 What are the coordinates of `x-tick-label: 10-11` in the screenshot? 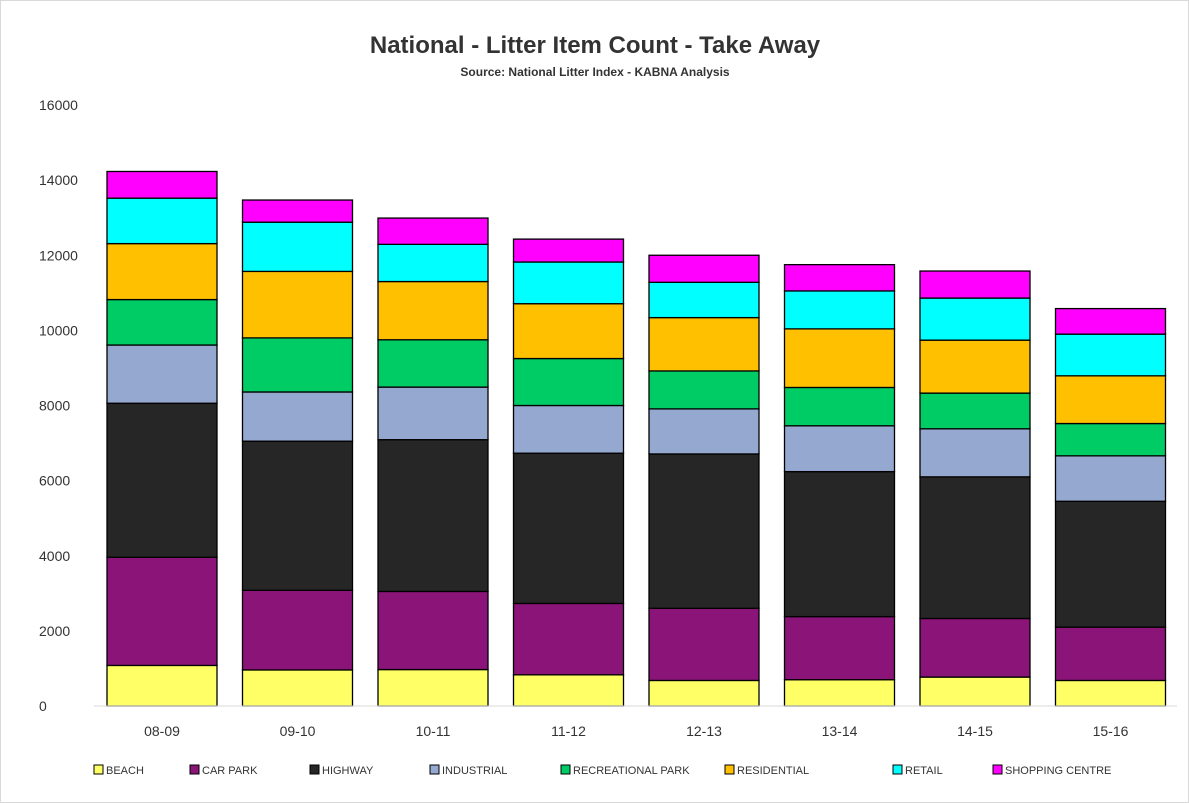 It's located at (433, 731).